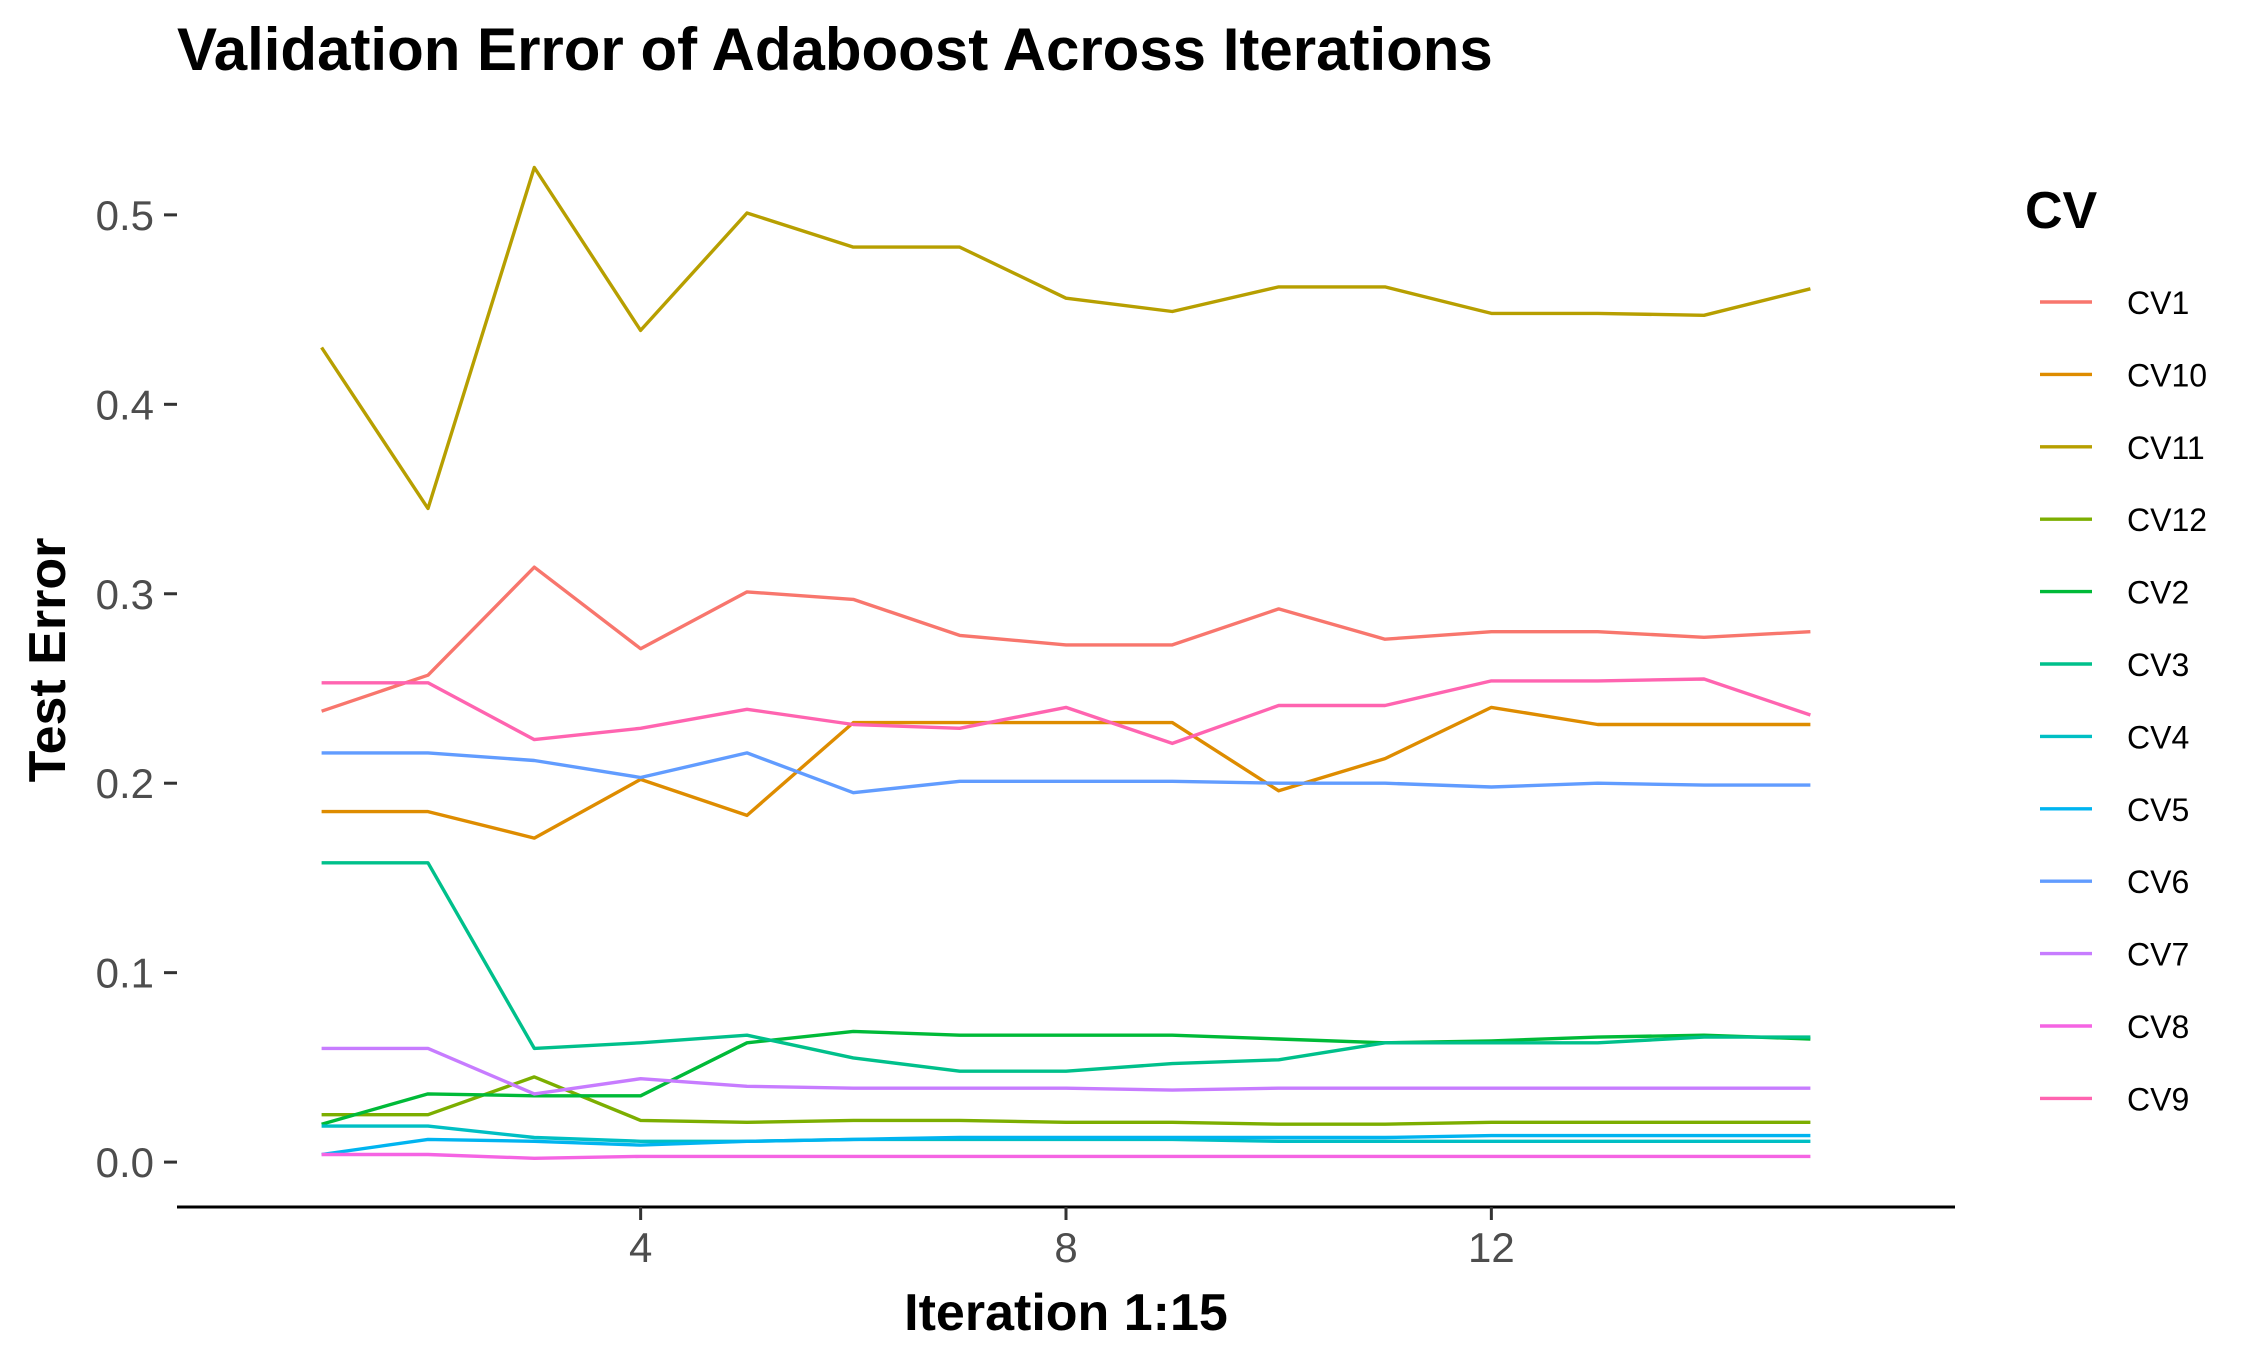 The height and width of the screenshot is (1353, 2247). I want to click on series-line-cv12, so click(1066, 1100).